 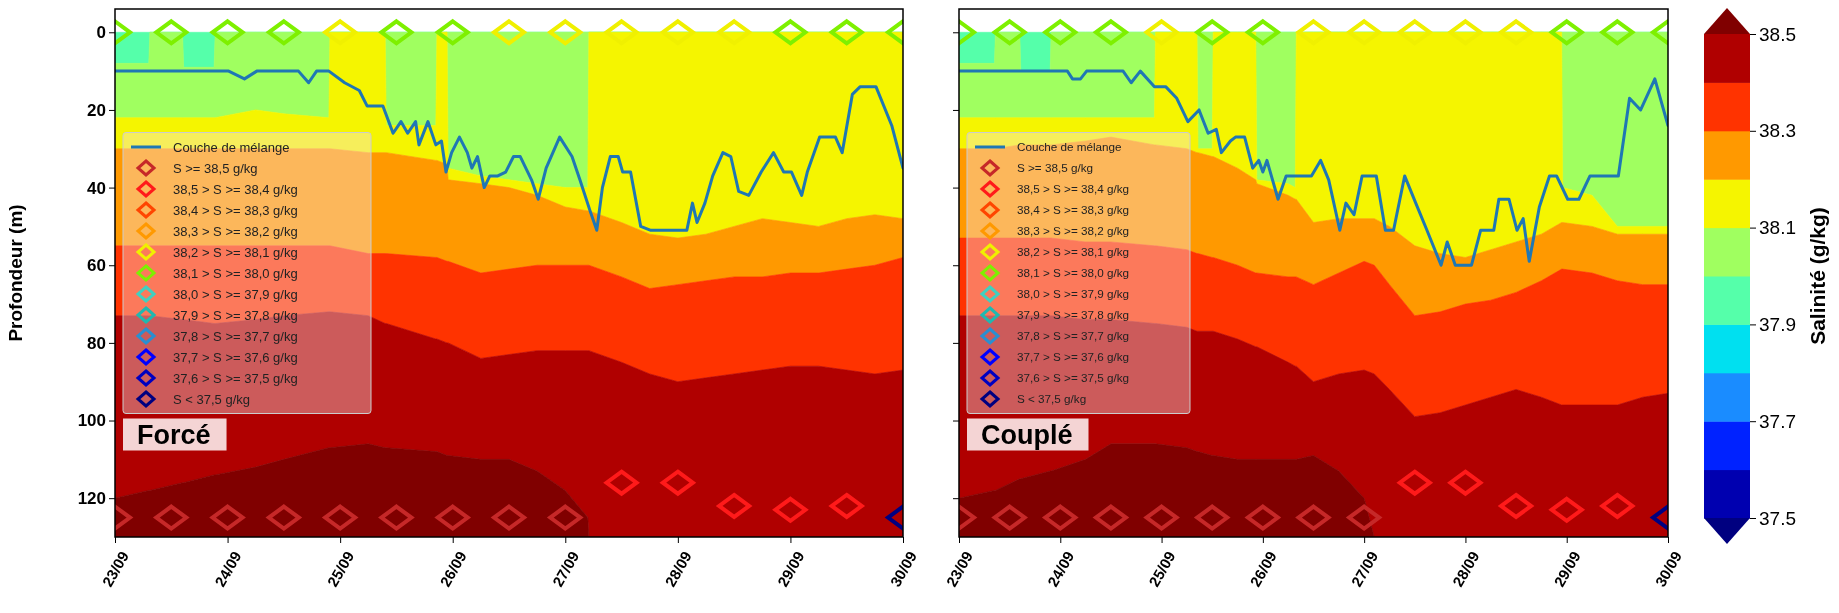 I want to click on y-tick-label: 120, so click(x=91, y=499).